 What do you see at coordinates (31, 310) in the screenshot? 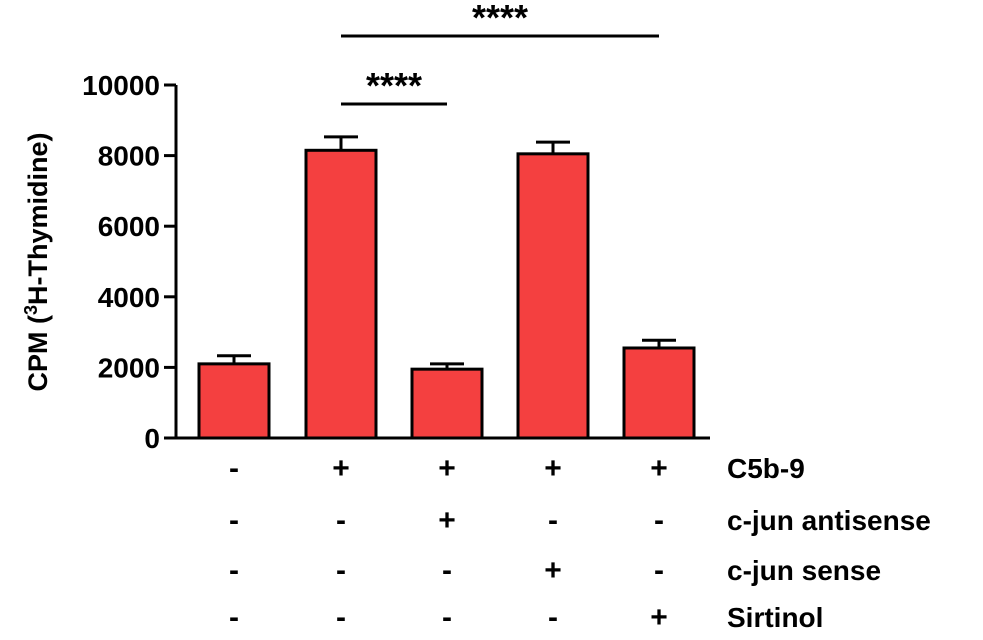
I see `y-axis-title-superscript: 3` at bounding box center [31, 310].